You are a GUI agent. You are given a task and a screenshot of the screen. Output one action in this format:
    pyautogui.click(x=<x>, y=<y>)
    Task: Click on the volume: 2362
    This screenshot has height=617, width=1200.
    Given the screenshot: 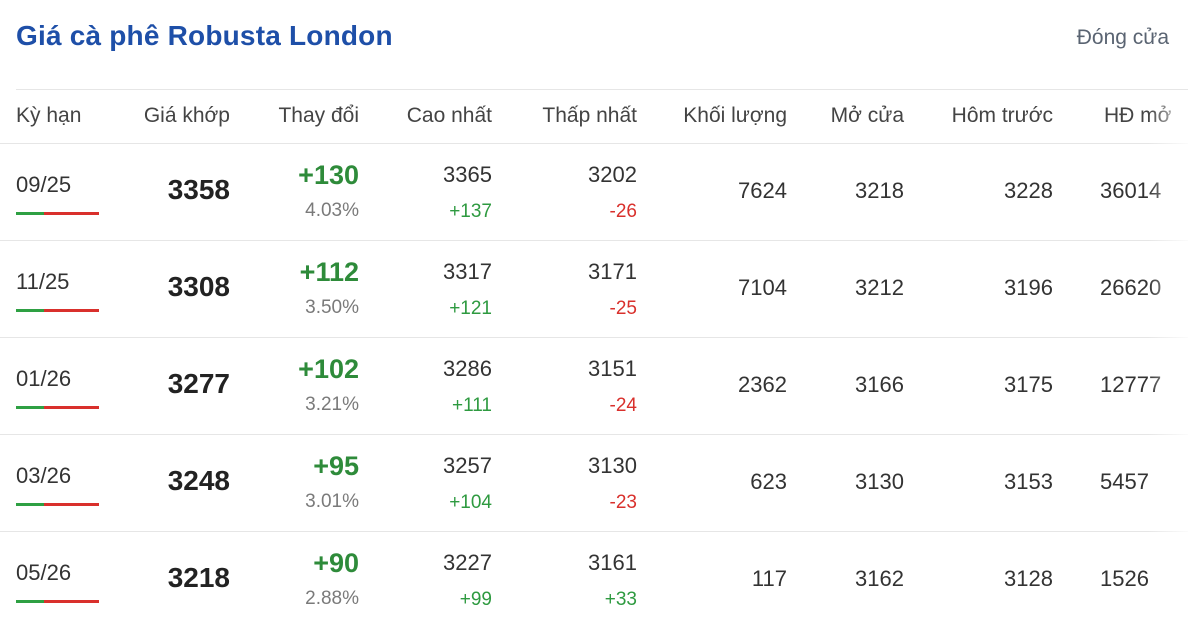 What is the action you would take?
    pyautogui.click(x=762, y=384)
    